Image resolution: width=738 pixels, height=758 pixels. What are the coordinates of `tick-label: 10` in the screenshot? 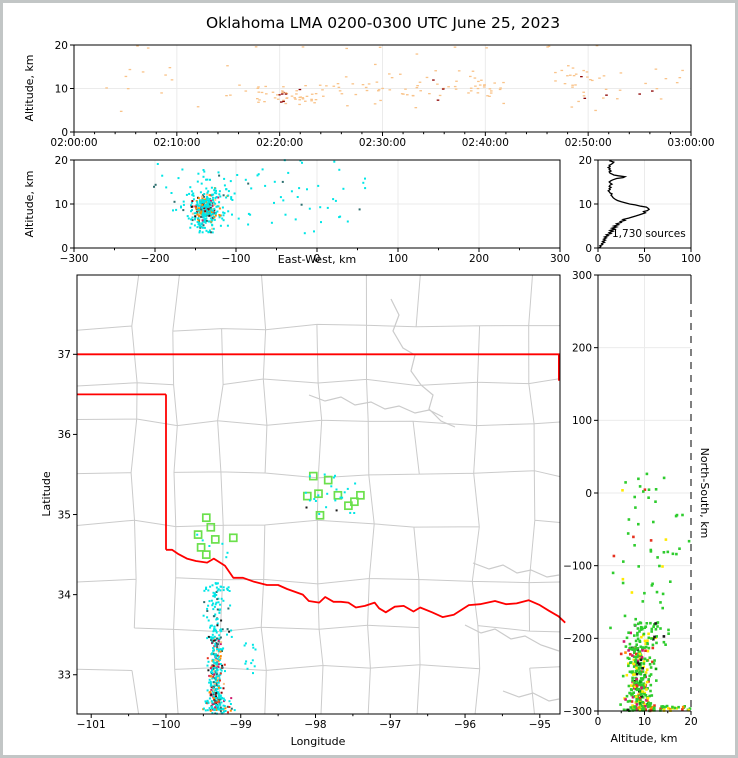 It's located at (644, 722).